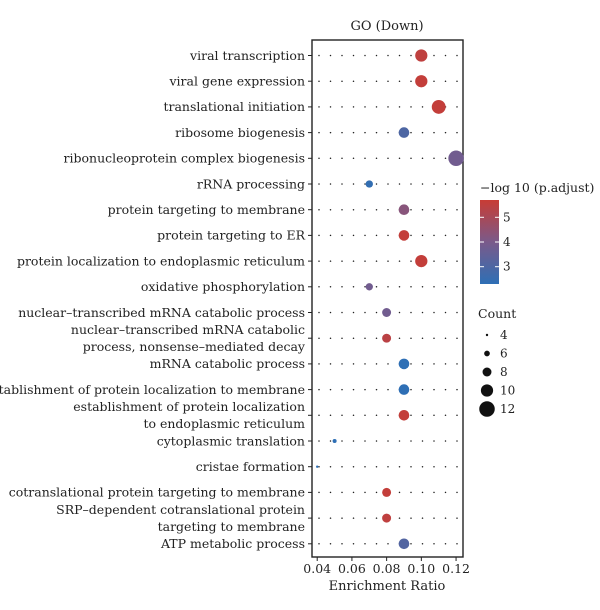 The width and height of the screenshot is (600, 610). What do you see at coordinates (250, 466) in the screenshot?
I see `y-tick-label: cristae formation` at bounding box center [250, 466].